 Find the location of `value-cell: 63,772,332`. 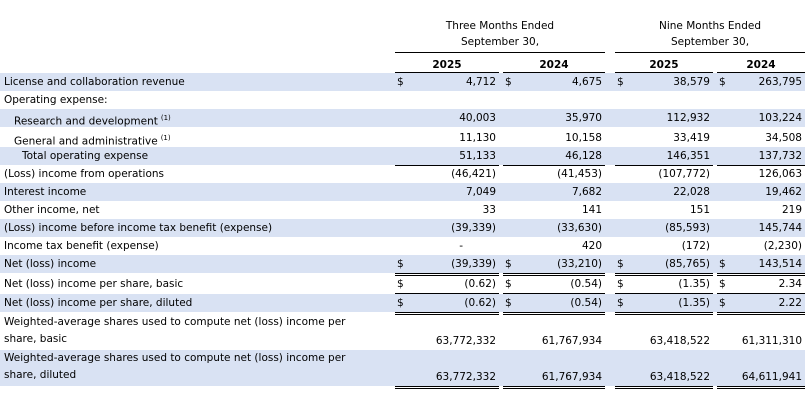

value-cell: 63,772,332 is located at coordinates (447, 378).